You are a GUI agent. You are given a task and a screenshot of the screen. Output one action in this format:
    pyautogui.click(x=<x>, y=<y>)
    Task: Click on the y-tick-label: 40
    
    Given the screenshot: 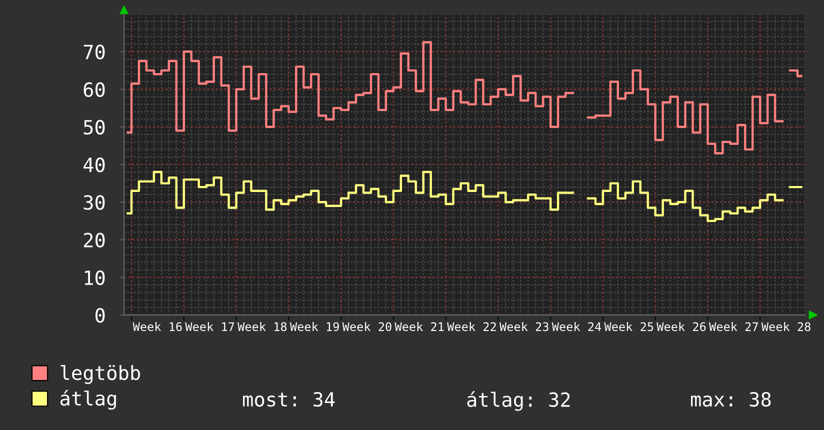 What is the action you would take?
    pyautogui.click(x=94, y=165)
    